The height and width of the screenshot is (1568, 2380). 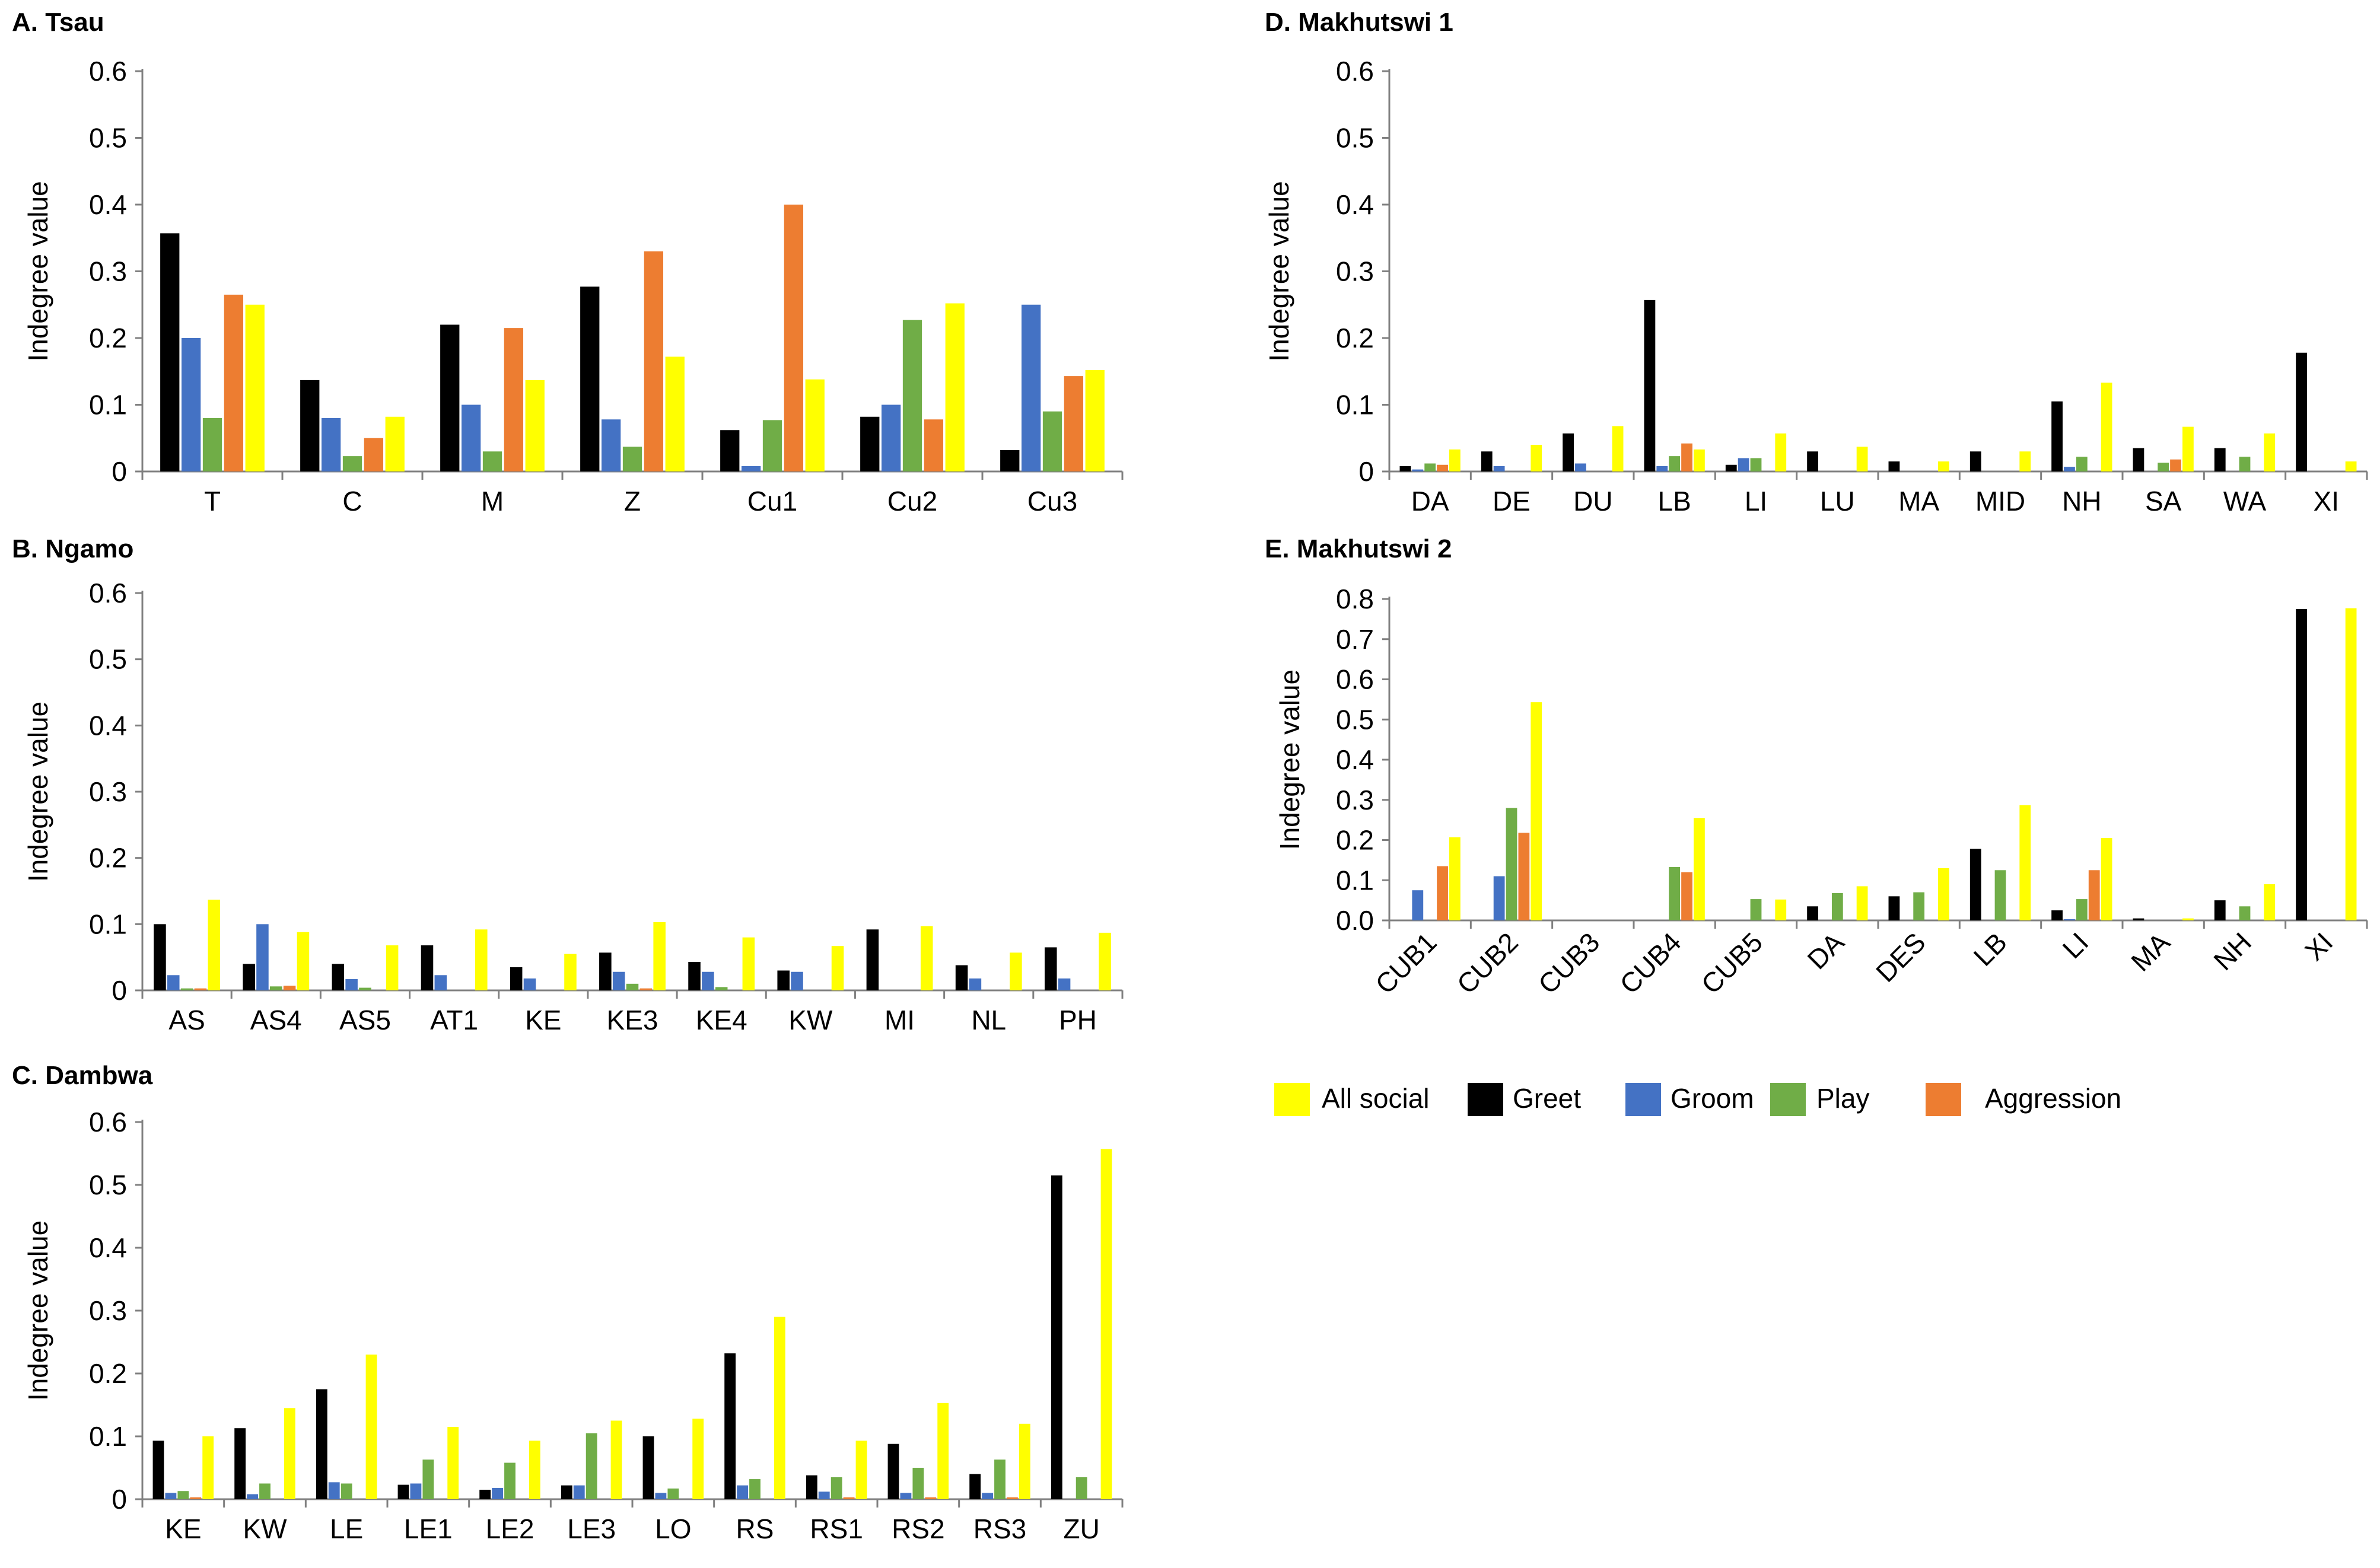 What do you see at coordinates (265, 1491) in the screenshot?
I see `bar-play-kw` at bounding box center [265, 1491].